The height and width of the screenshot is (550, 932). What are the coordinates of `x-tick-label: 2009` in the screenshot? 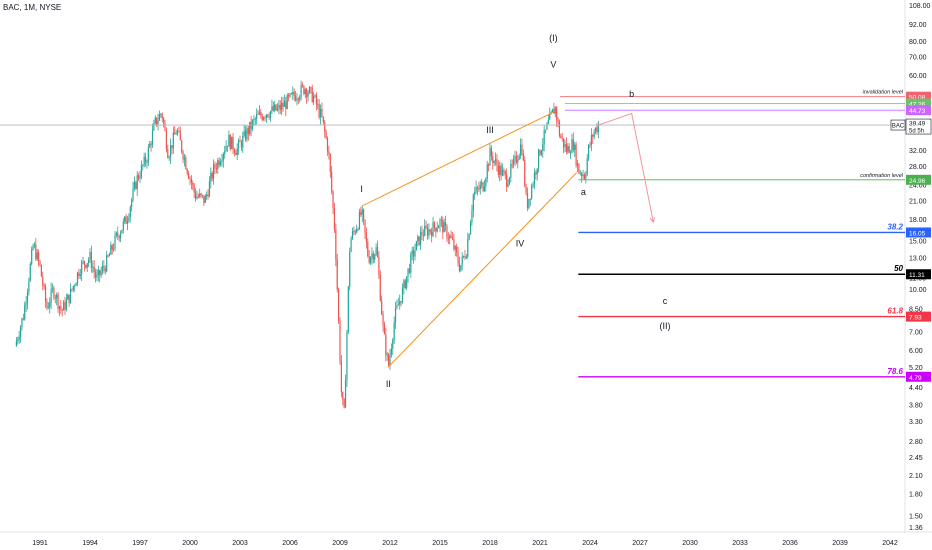 It's located at (340, 543).